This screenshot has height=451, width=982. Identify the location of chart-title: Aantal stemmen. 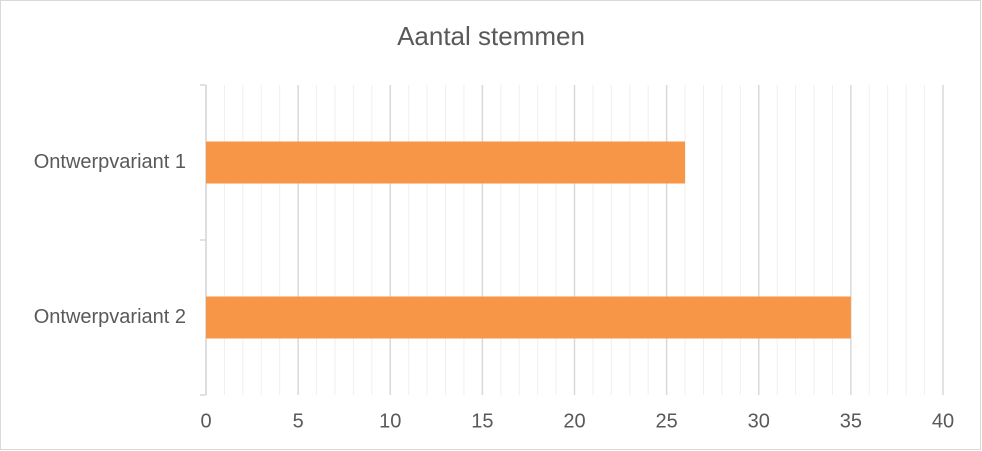
(491, 36).